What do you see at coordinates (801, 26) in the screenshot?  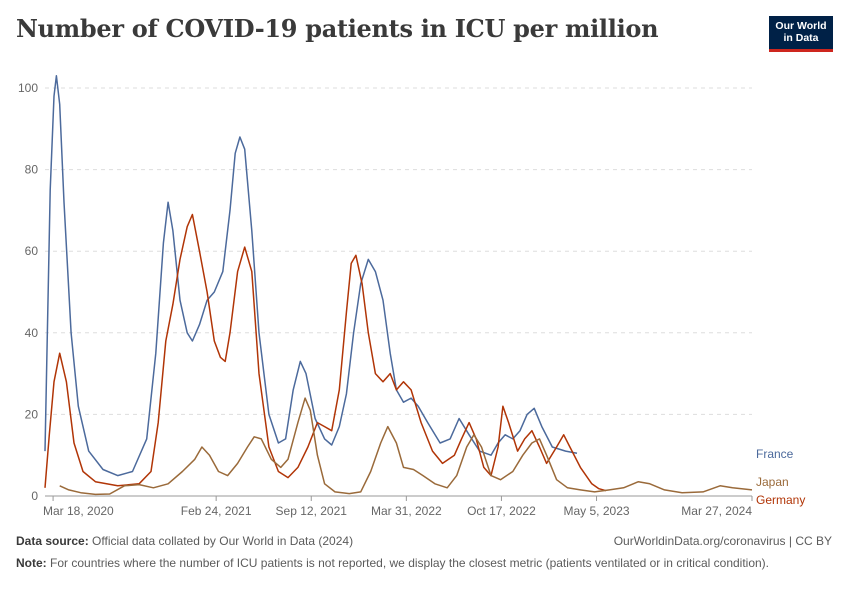 I see `logo-line-1: Our World` at bounding box center [801, 26].